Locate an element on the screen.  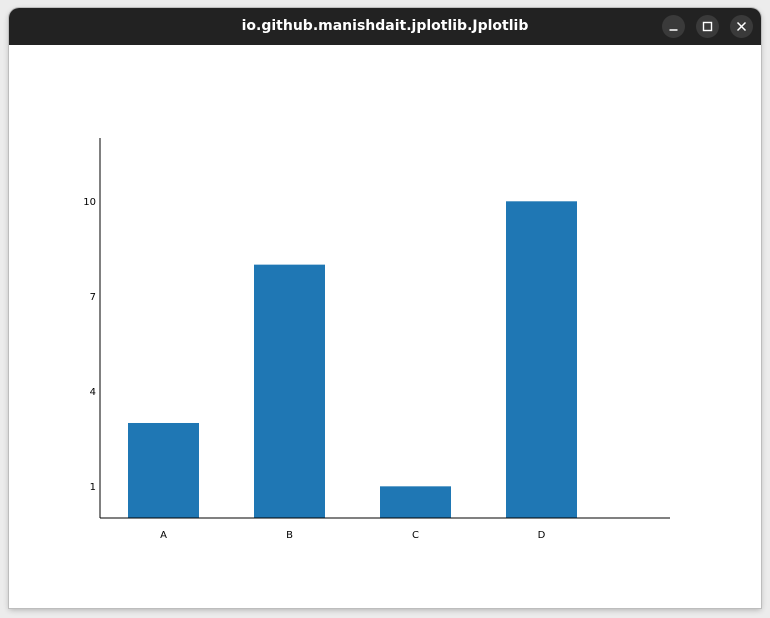
maximize-button is located at coordinates (707, 26).